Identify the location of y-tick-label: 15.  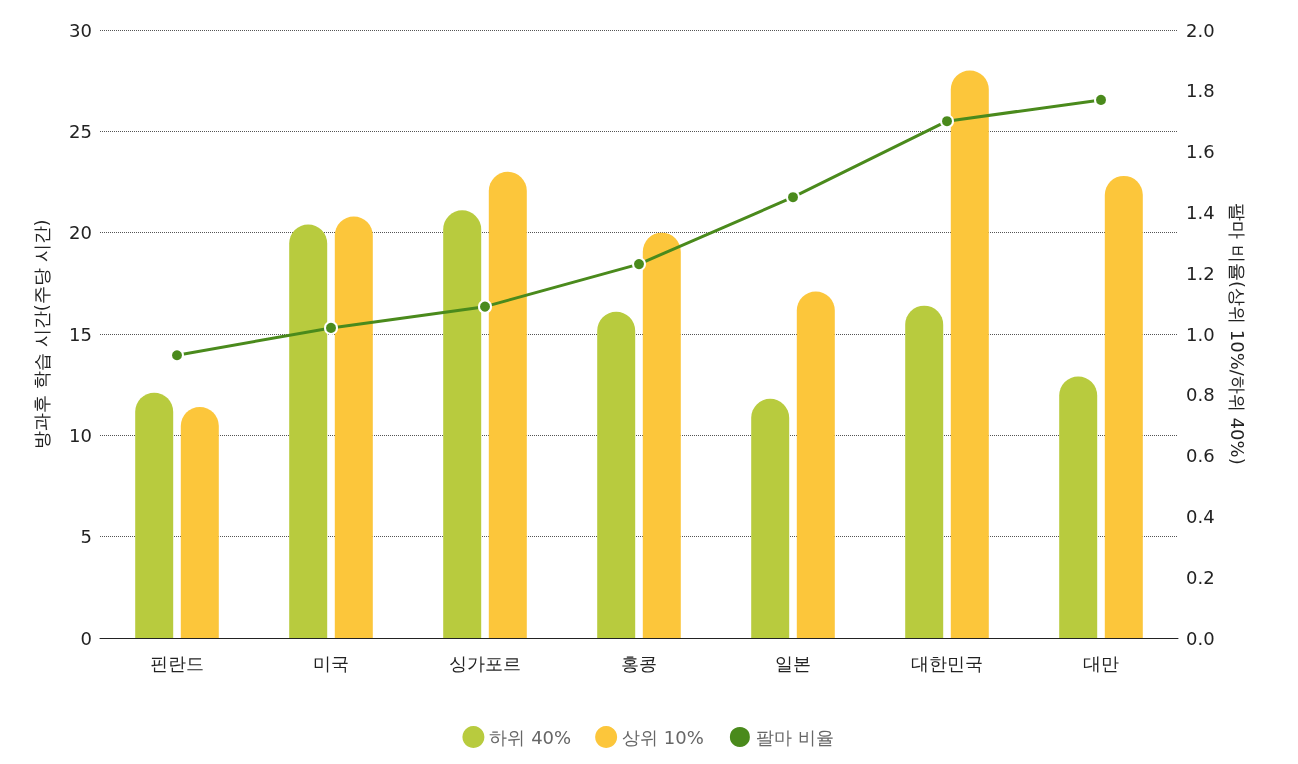
(80, 334).